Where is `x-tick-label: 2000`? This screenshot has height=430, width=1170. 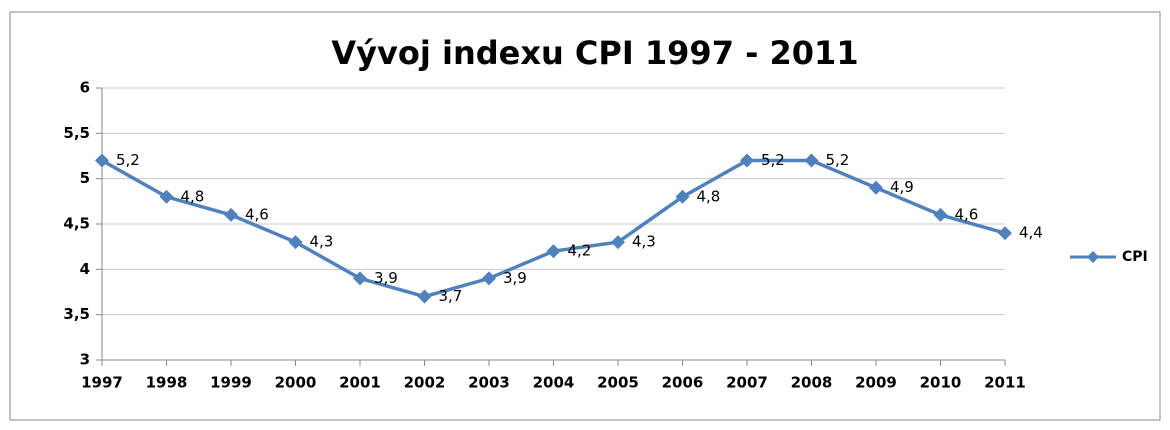
x-tick-label: 2000 is located at coordinates (296, 383).